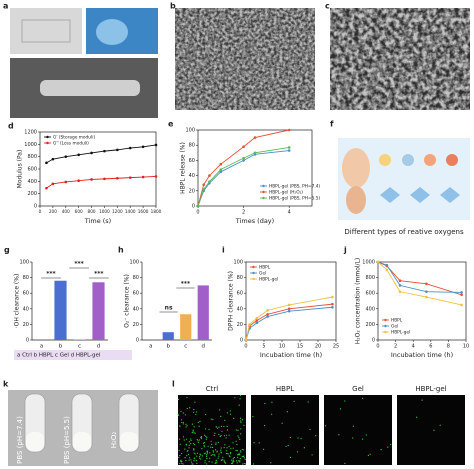  I want to click on y-tick-label: 100, so click(24, 263).